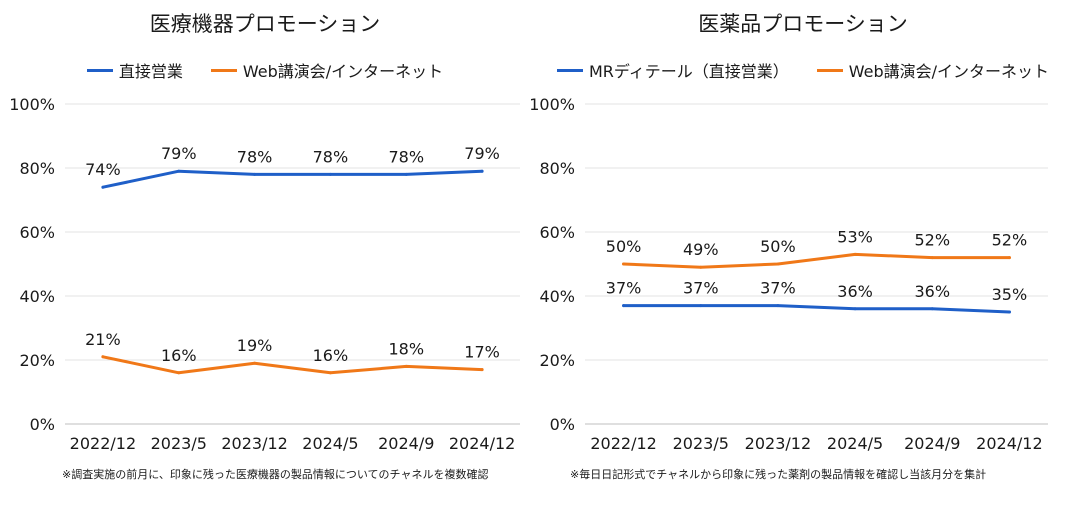  What do you see at coordinates (103, 169) in the screenshot?
I see `data-label: 74%` at bounding box center [103, 169].